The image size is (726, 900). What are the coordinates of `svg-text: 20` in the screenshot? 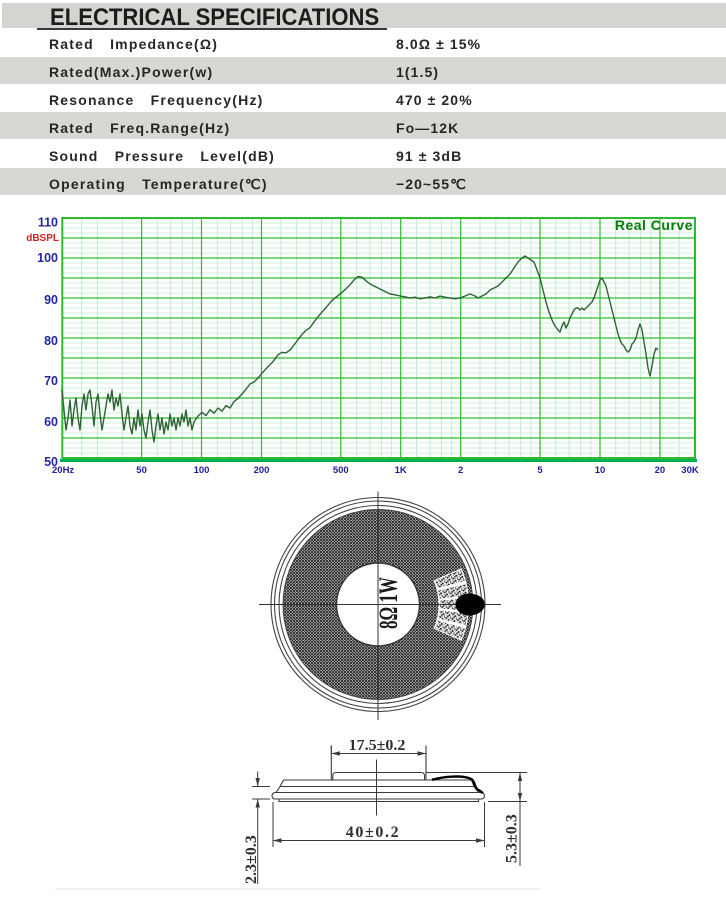 It's located at (660, 470).